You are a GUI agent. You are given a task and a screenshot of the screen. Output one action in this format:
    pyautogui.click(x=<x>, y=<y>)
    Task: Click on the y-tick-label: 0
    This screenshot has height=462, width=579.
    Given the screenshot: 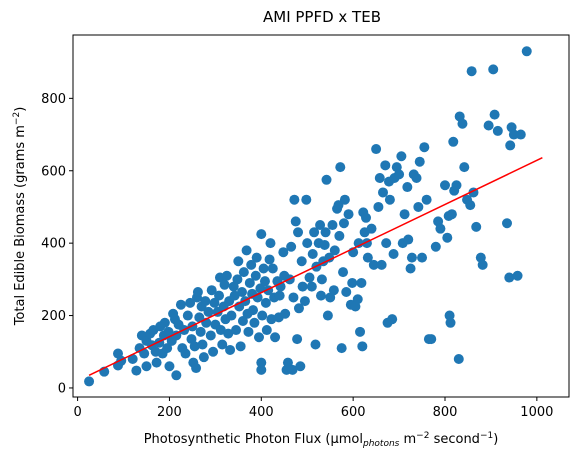 What is the action you would take?
    pyautogui.click(x=62, y=388)
    